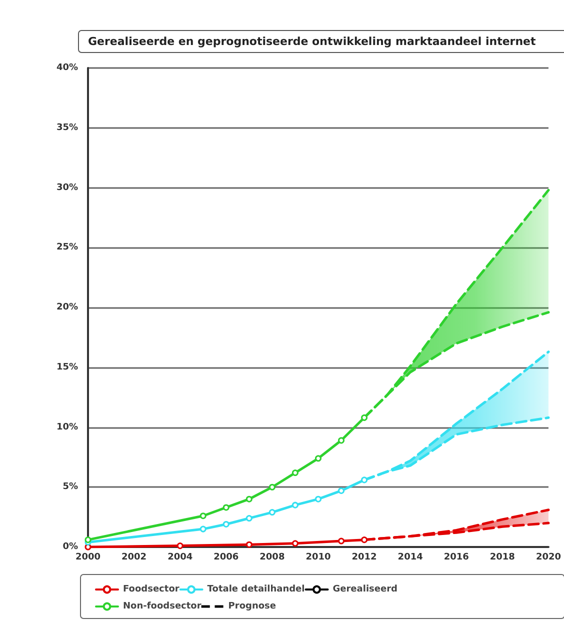 The width and height of the screenshot is (564, 637). What do you see at coordinates (70, 487) in the screenshot?
I see `y-tick-label: 5%` at bounding box center [70, 487].